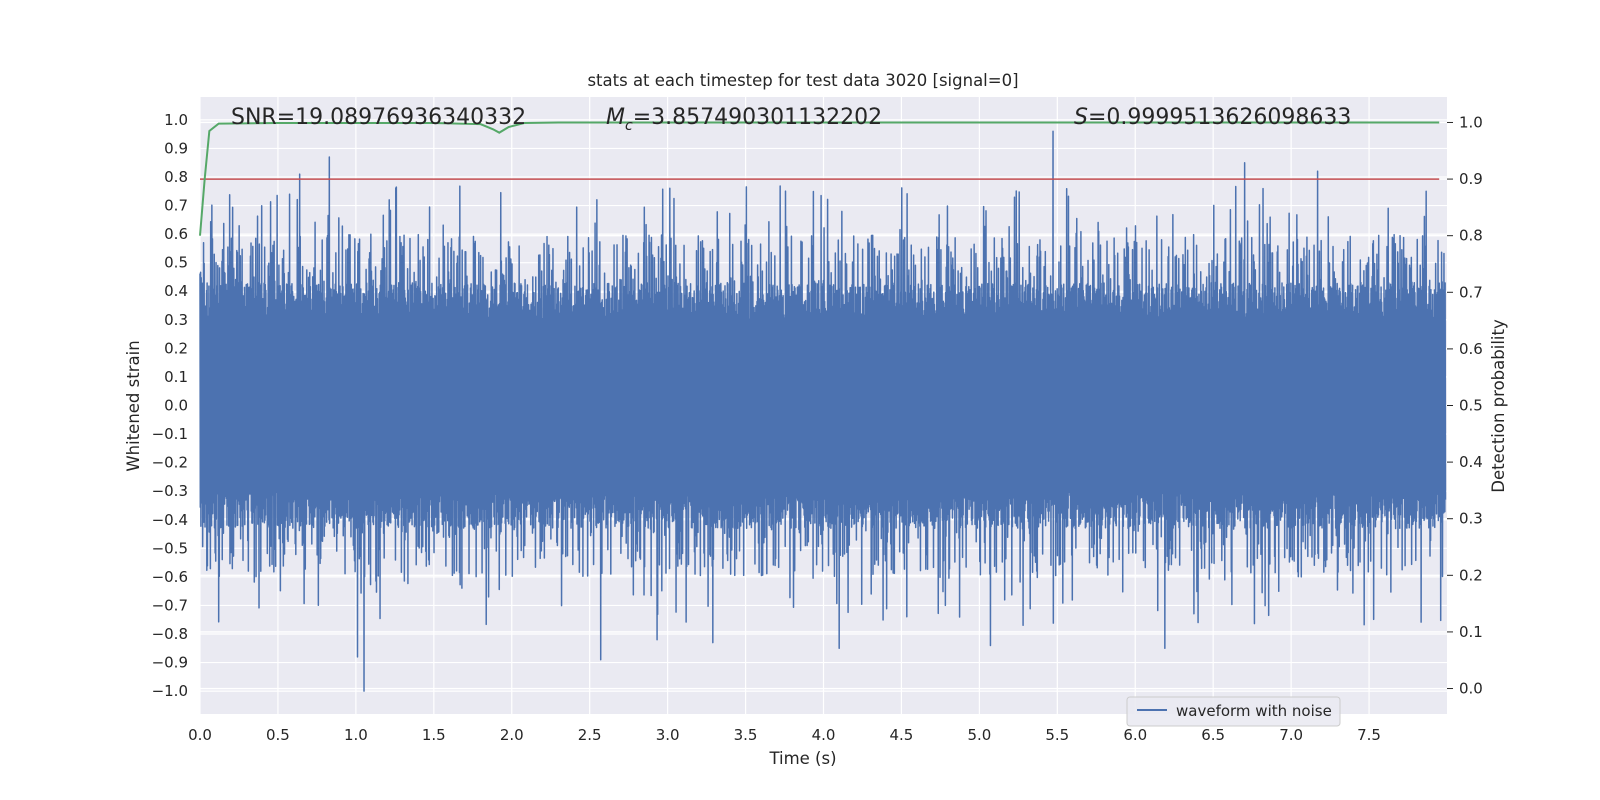 Image resolution: width=1600 pixels, height=800 pixels. What do you see at coordinates (170, 663) in the screenshot?
I see `y-tick-label: −0.9` at bounding box center [170, 663].